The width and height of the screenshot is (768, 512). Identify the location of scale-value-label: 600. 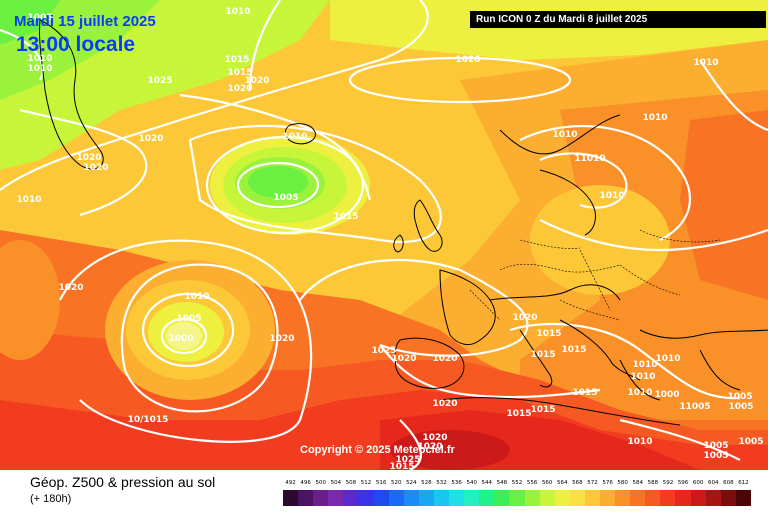
(698, 483).